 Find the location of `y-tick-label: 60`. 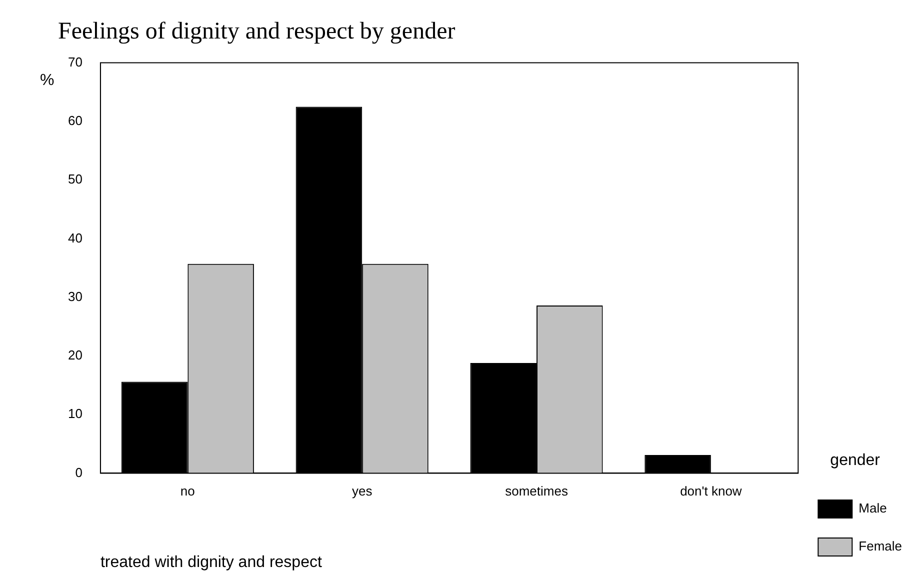

y-tick-label: 60 is located at coordinates (75, 120).